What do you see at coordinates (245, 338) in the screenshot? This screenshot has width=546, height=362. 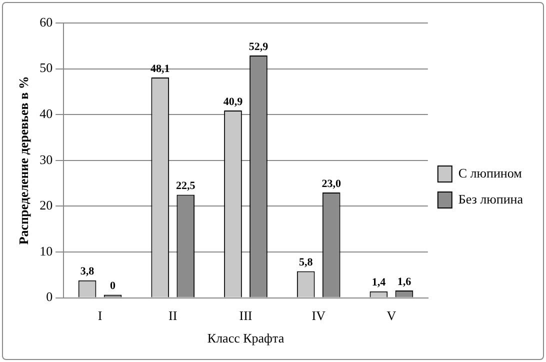 I see `x-axis-title: Класс Крафта` at bounding box center [245, 338].